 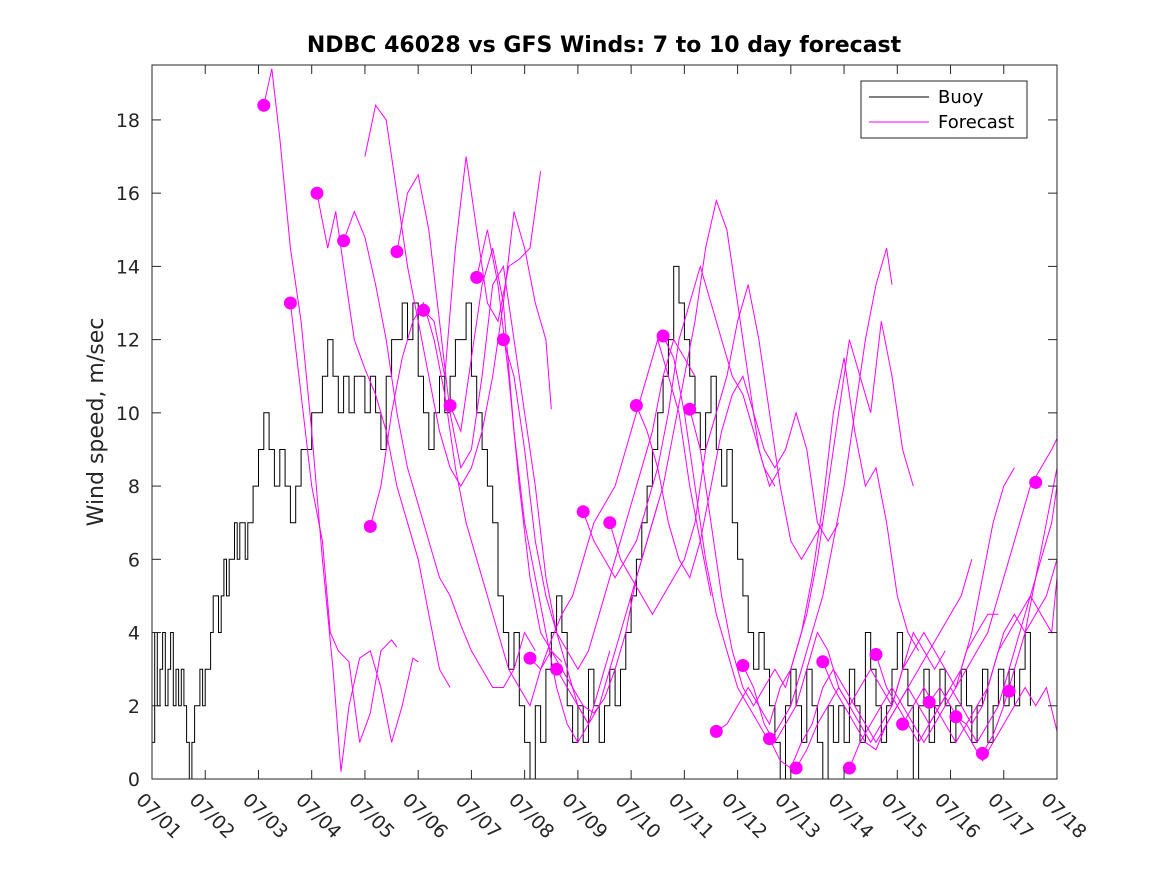 What do you see at coordinates (128, 194) in the screenshot?
I see `y-tick-label-8: 16` at bounding box center [128, 194].